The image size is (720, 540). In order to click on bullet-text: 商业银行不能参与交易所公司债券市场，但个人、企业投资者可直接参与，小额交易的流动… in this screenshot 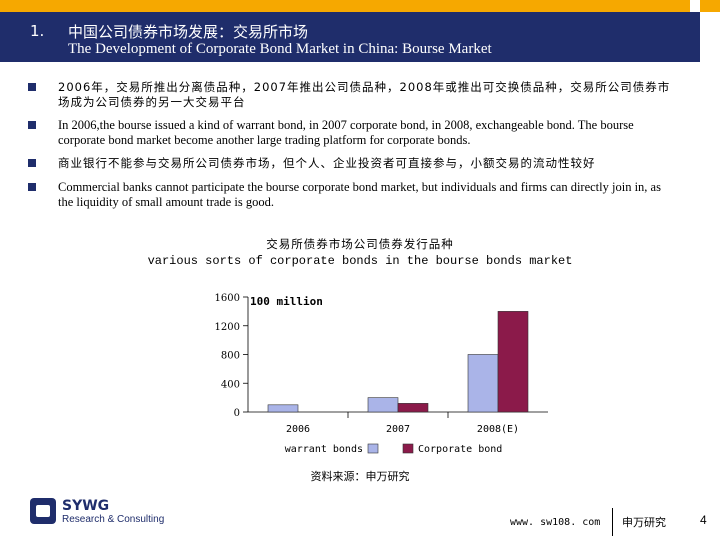, I will do `click(327, 163)`.